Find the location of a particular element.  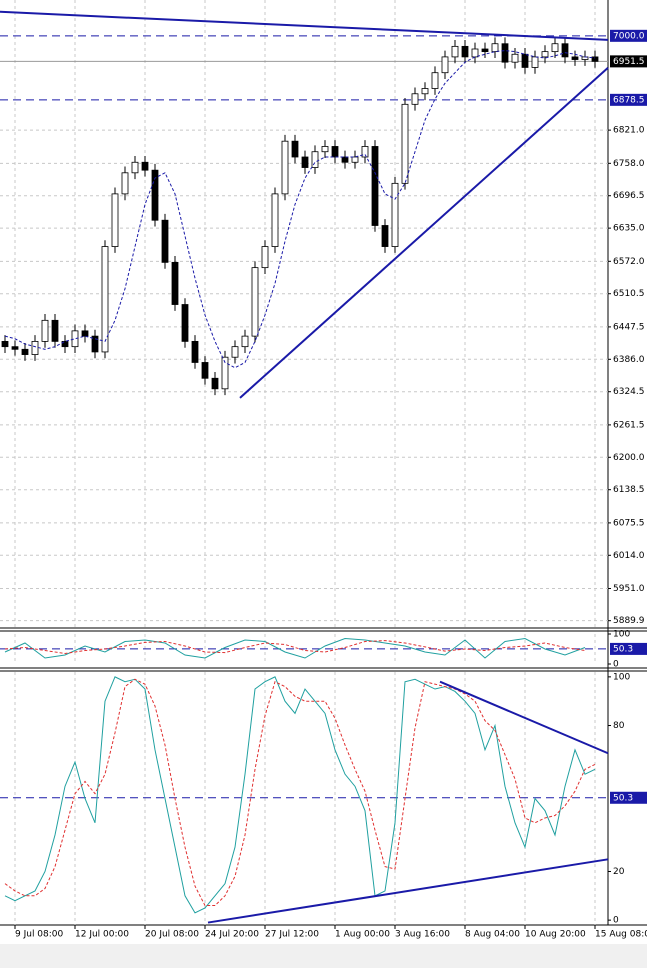

level-label: 7000.0 is located at coordinates (629, 36).